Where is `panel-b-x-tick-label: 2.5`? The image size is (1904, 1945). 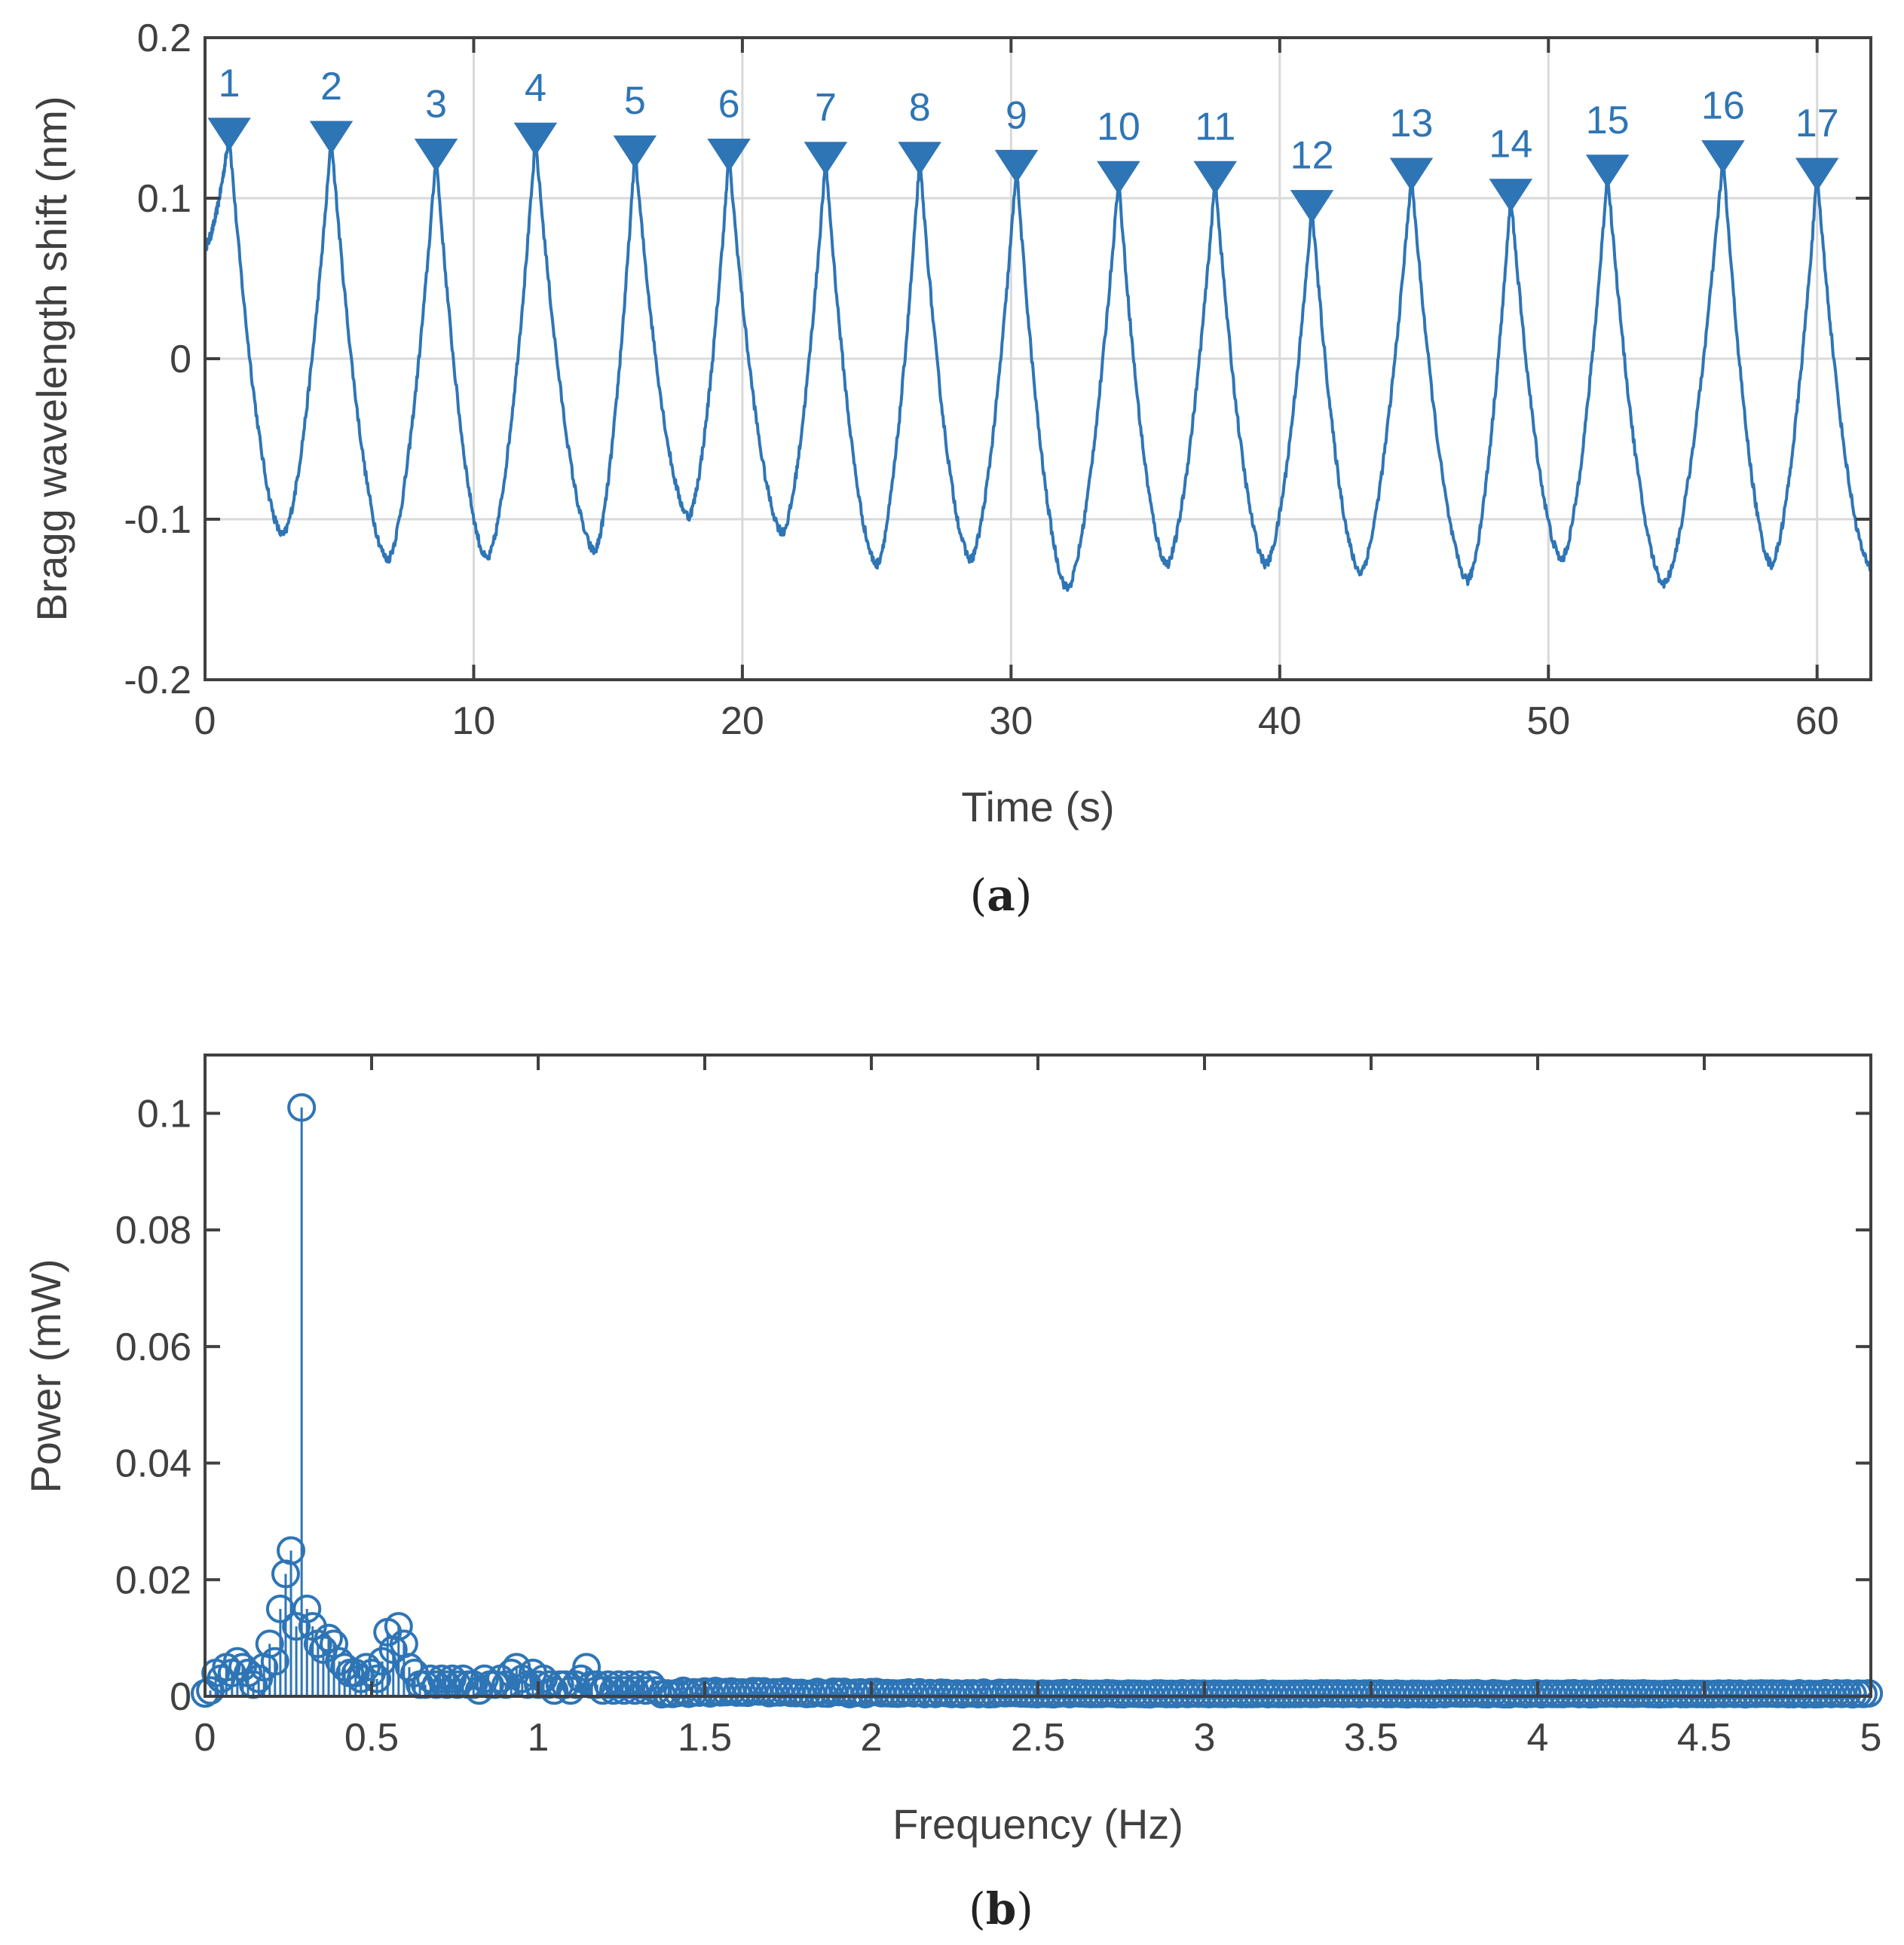 panel-b-x-tick-label: 2.5 is located at coordinates (1038, 1738).